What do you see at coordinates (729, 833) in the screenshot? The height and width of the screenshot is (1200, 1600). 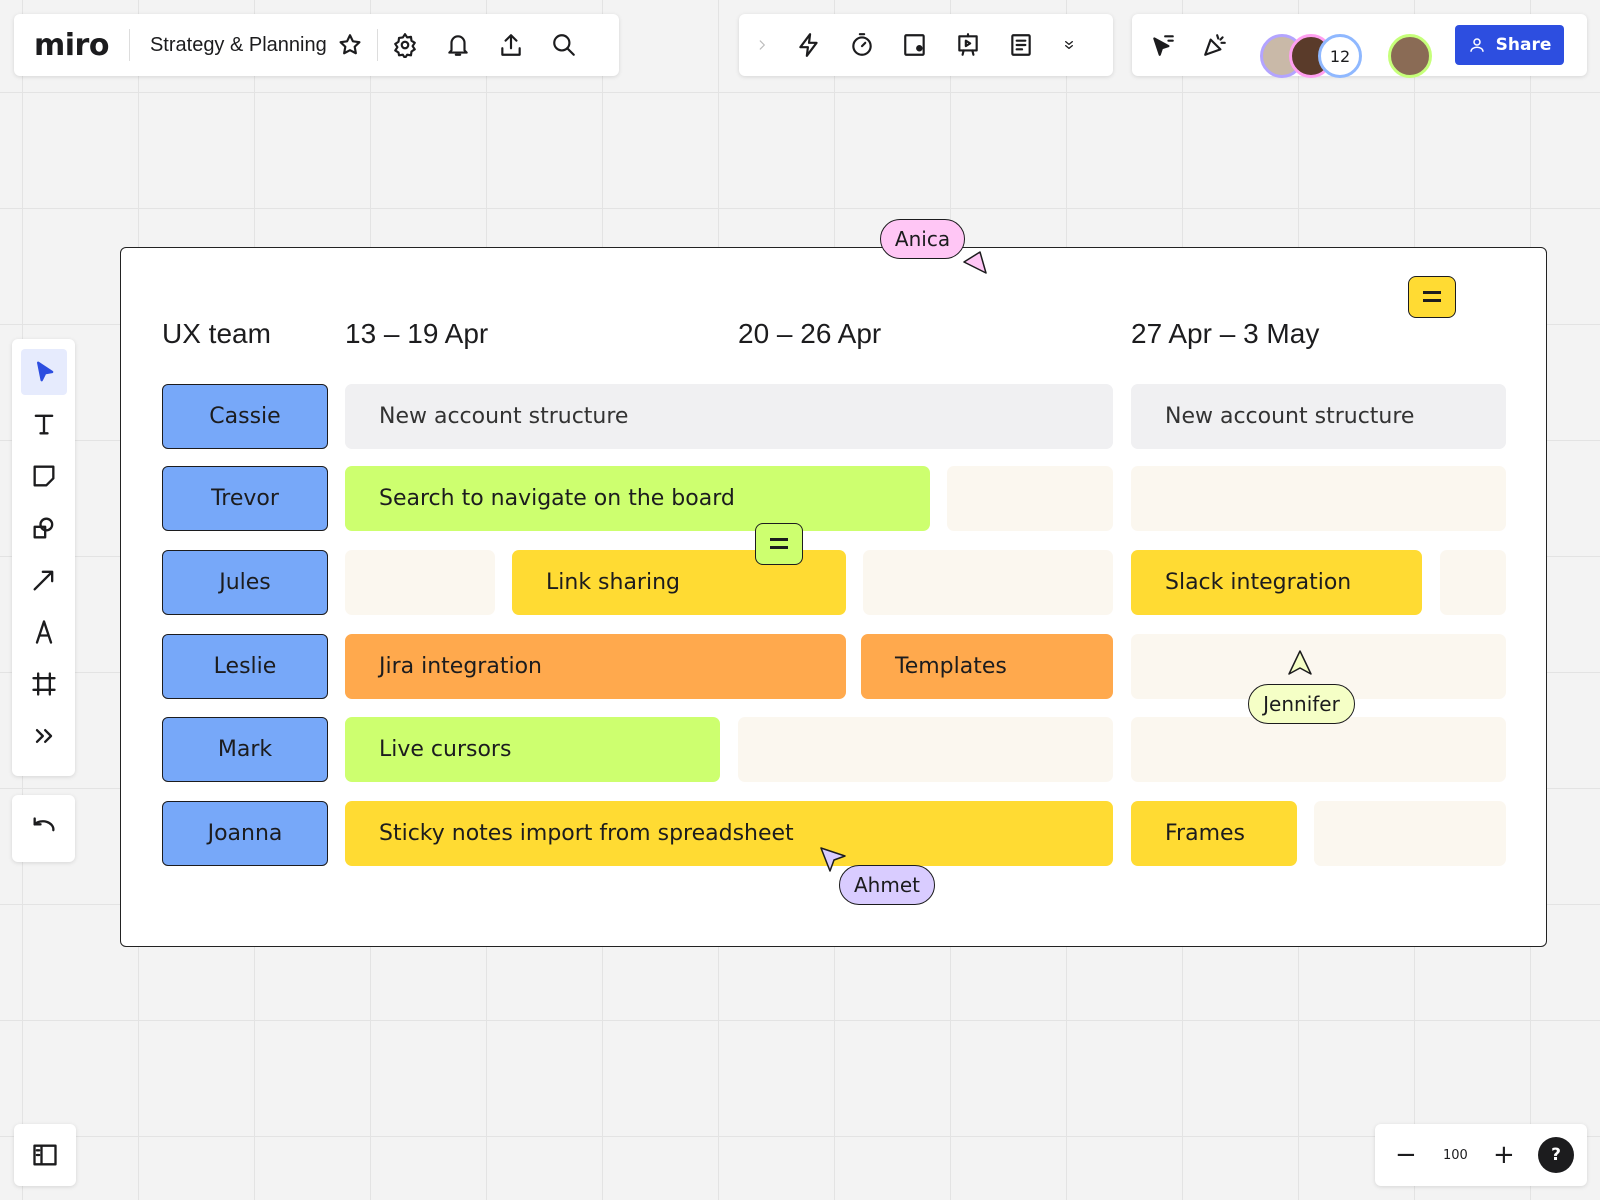 I see `task-card: Sticky notes import from spreadsheet` at bounding box center [729, 833].